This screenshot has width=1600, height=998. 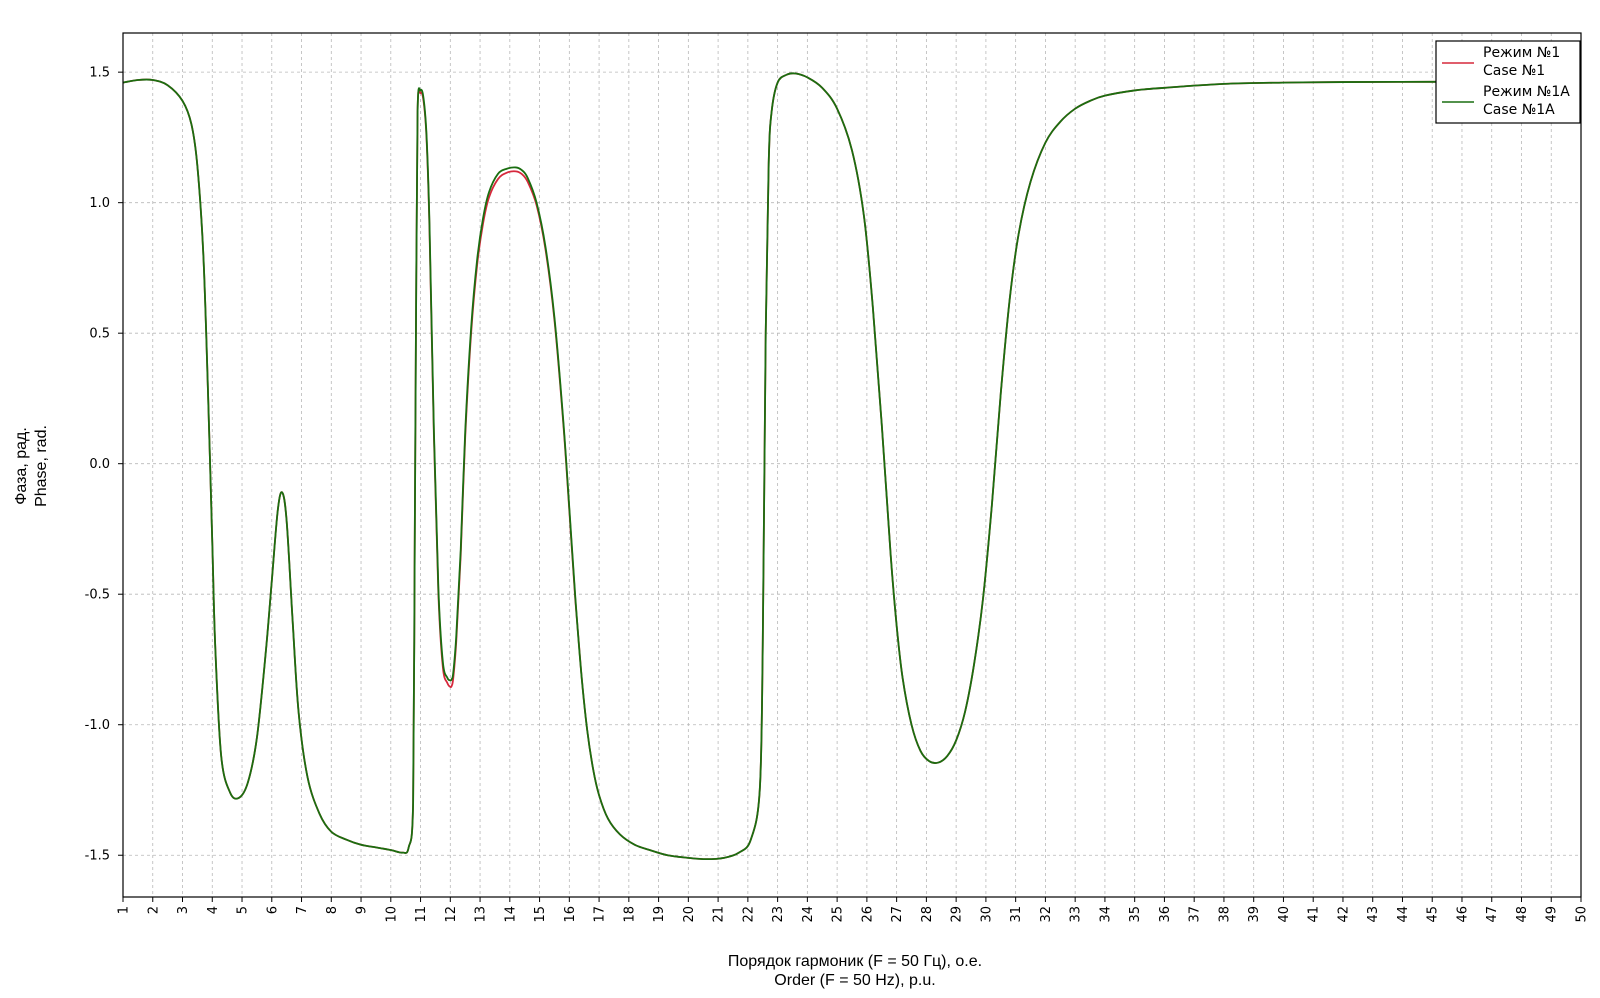 What do you see at coordinates (99, 334) in the screenshot?
I see `y-tick-label: 0.5` at bounding box center [99, 334].